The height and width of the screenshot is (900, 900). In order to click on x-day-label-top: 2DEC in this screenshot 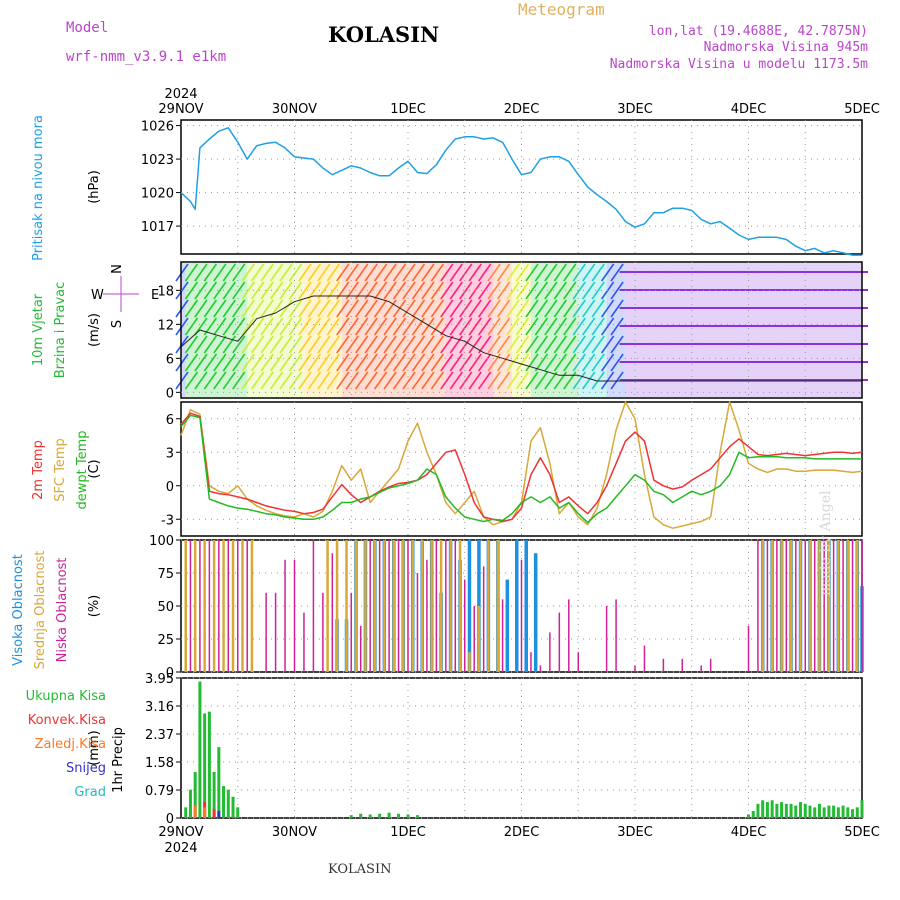, I will do `click(522, 109)`.